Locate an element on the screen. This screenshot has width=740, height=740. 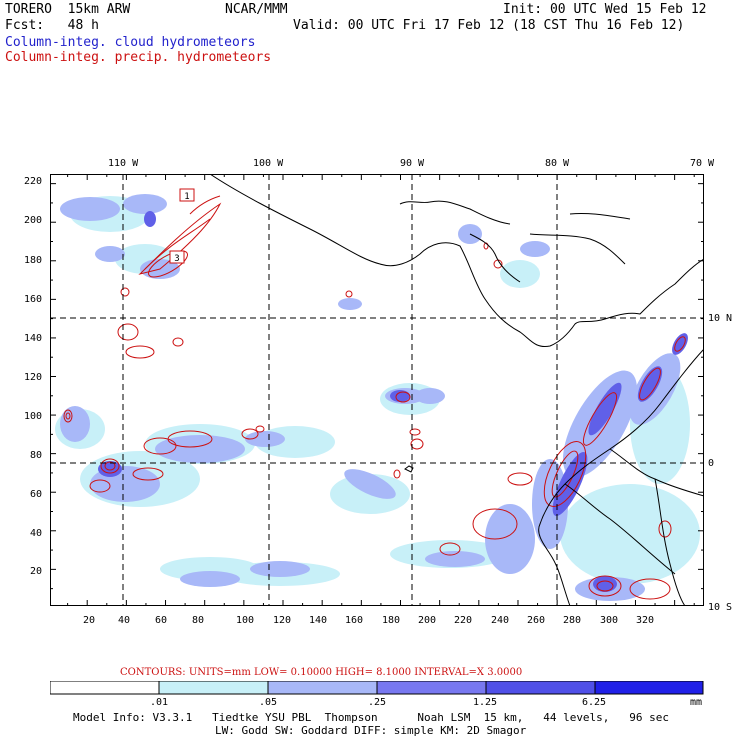
lon-label: 90 W is located at coordinates (412, 163).